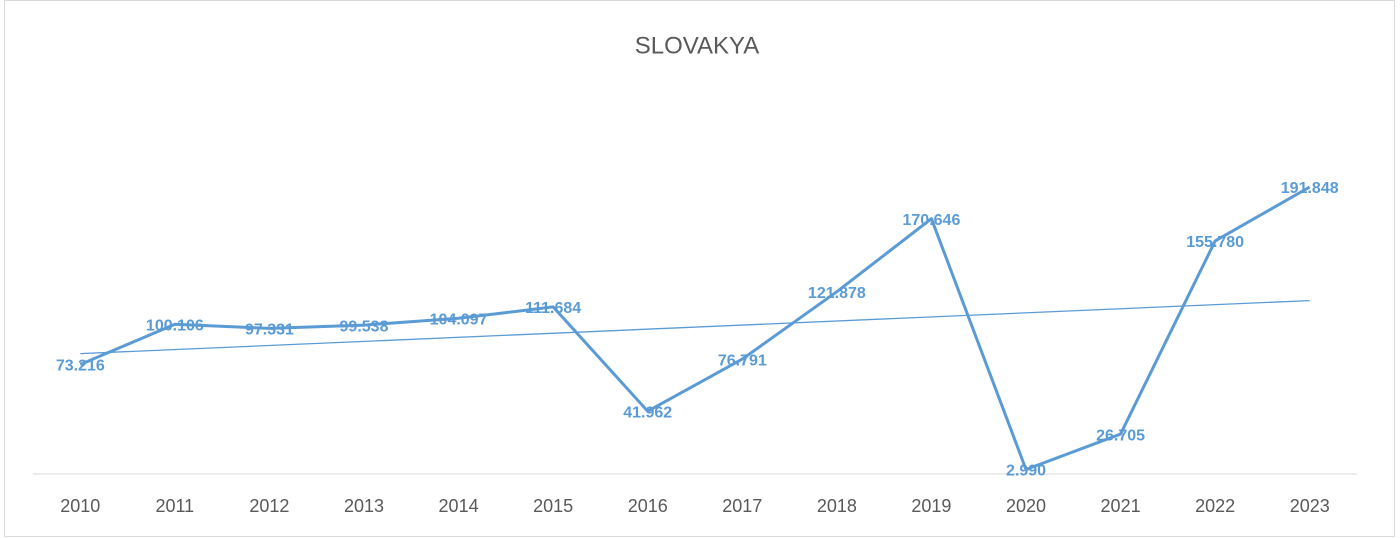 The image size is (1400, 538). Describe the element at coordinates (647, 412) in the screenshot. I see `data-label: 41.962` at that location.